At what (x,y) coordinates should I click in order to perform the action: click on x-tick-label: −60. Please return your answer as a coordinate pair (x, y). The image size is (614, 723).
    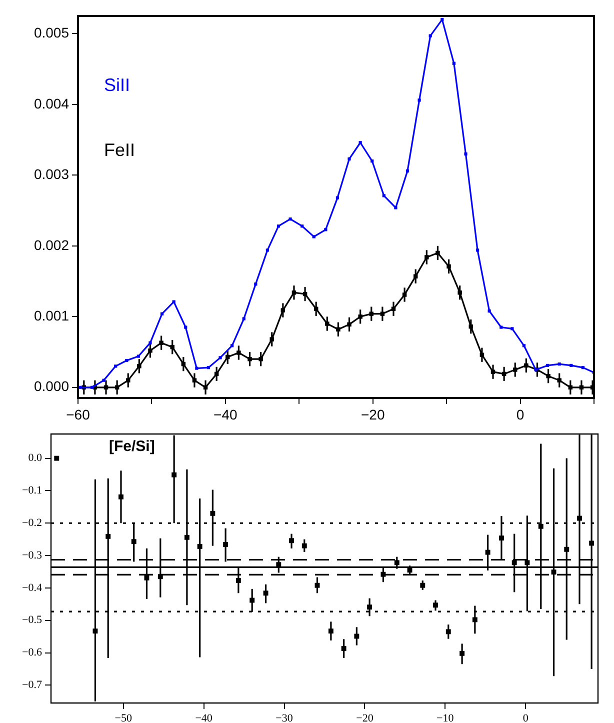
    Looking at the image, I should click on (78, 414).